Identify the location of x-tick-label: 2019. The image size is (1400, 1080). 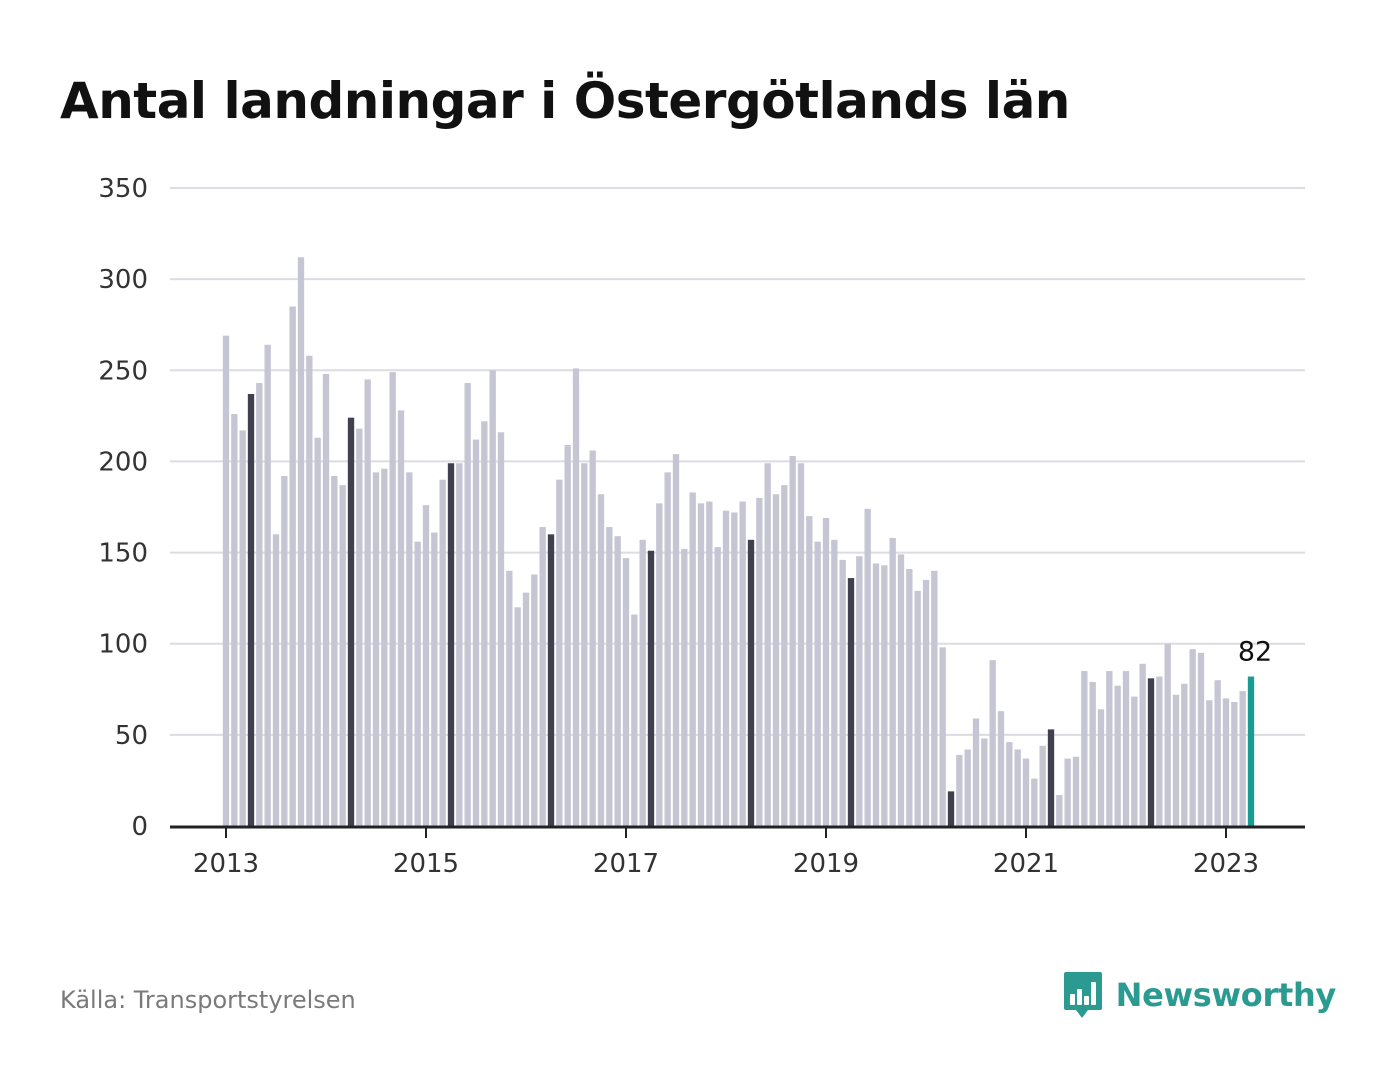
(826, 864).